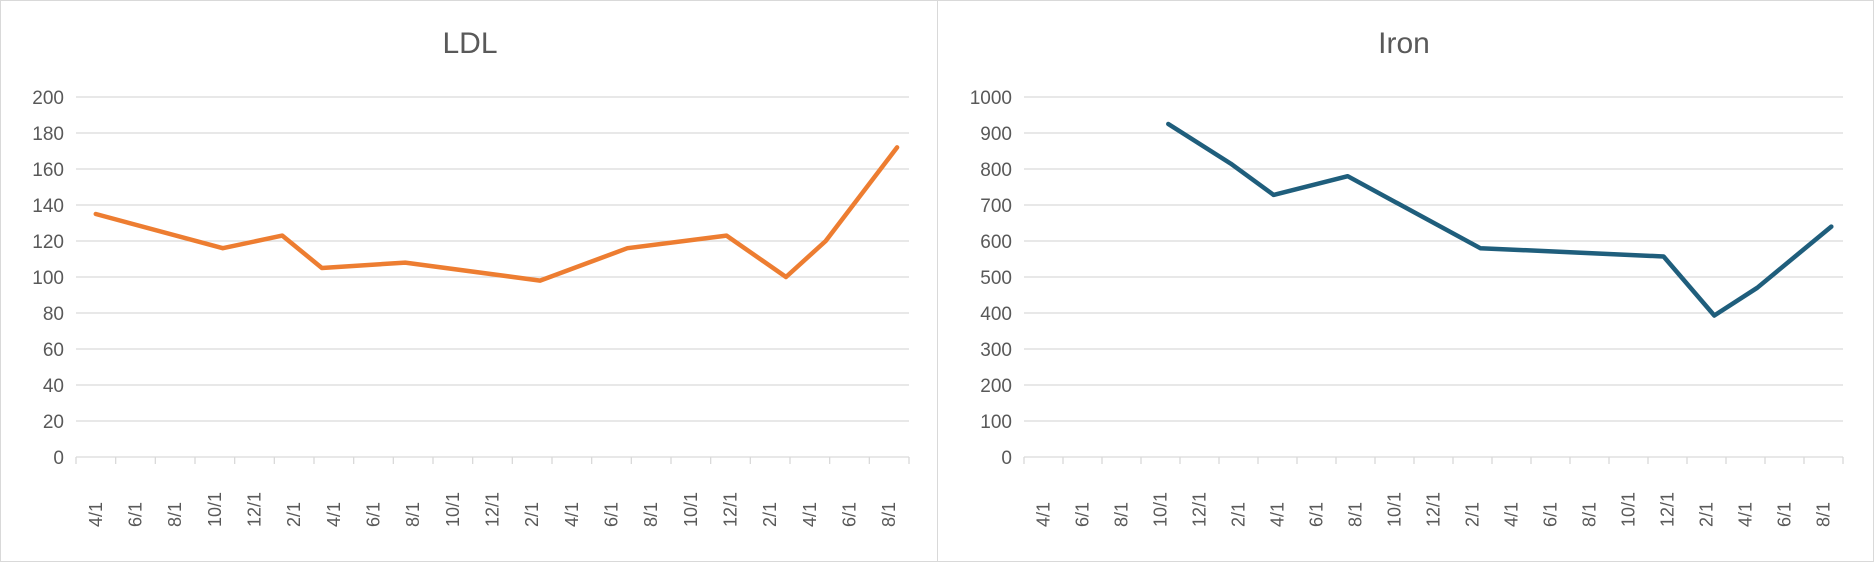  I want to click on y-tick-label: 600, so click(996, 242).